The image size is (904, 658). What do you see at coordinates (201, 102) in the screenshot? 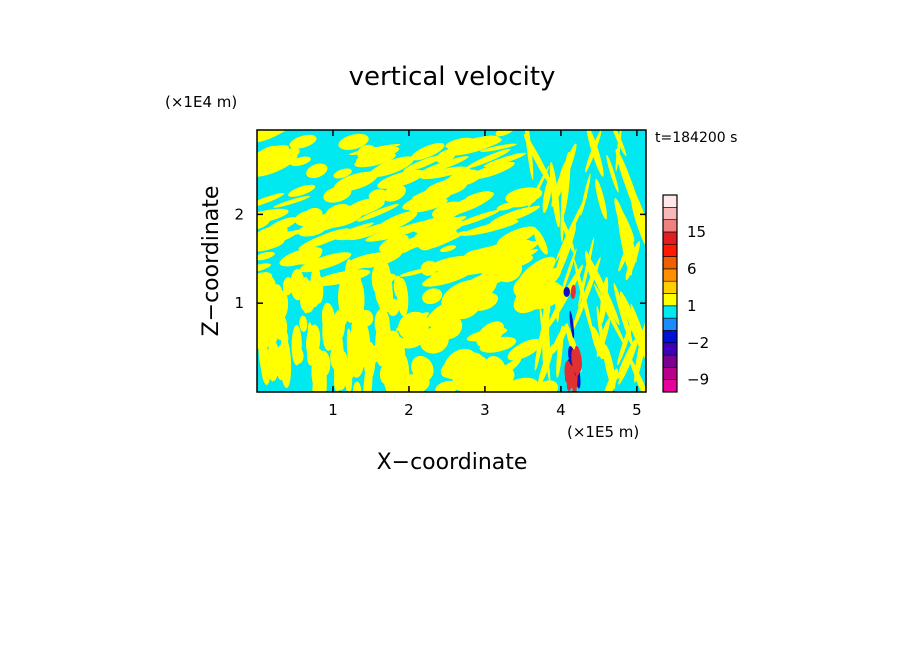
I see `y-unit-label: (×1E4 m)` at bounding box center [201, 102].